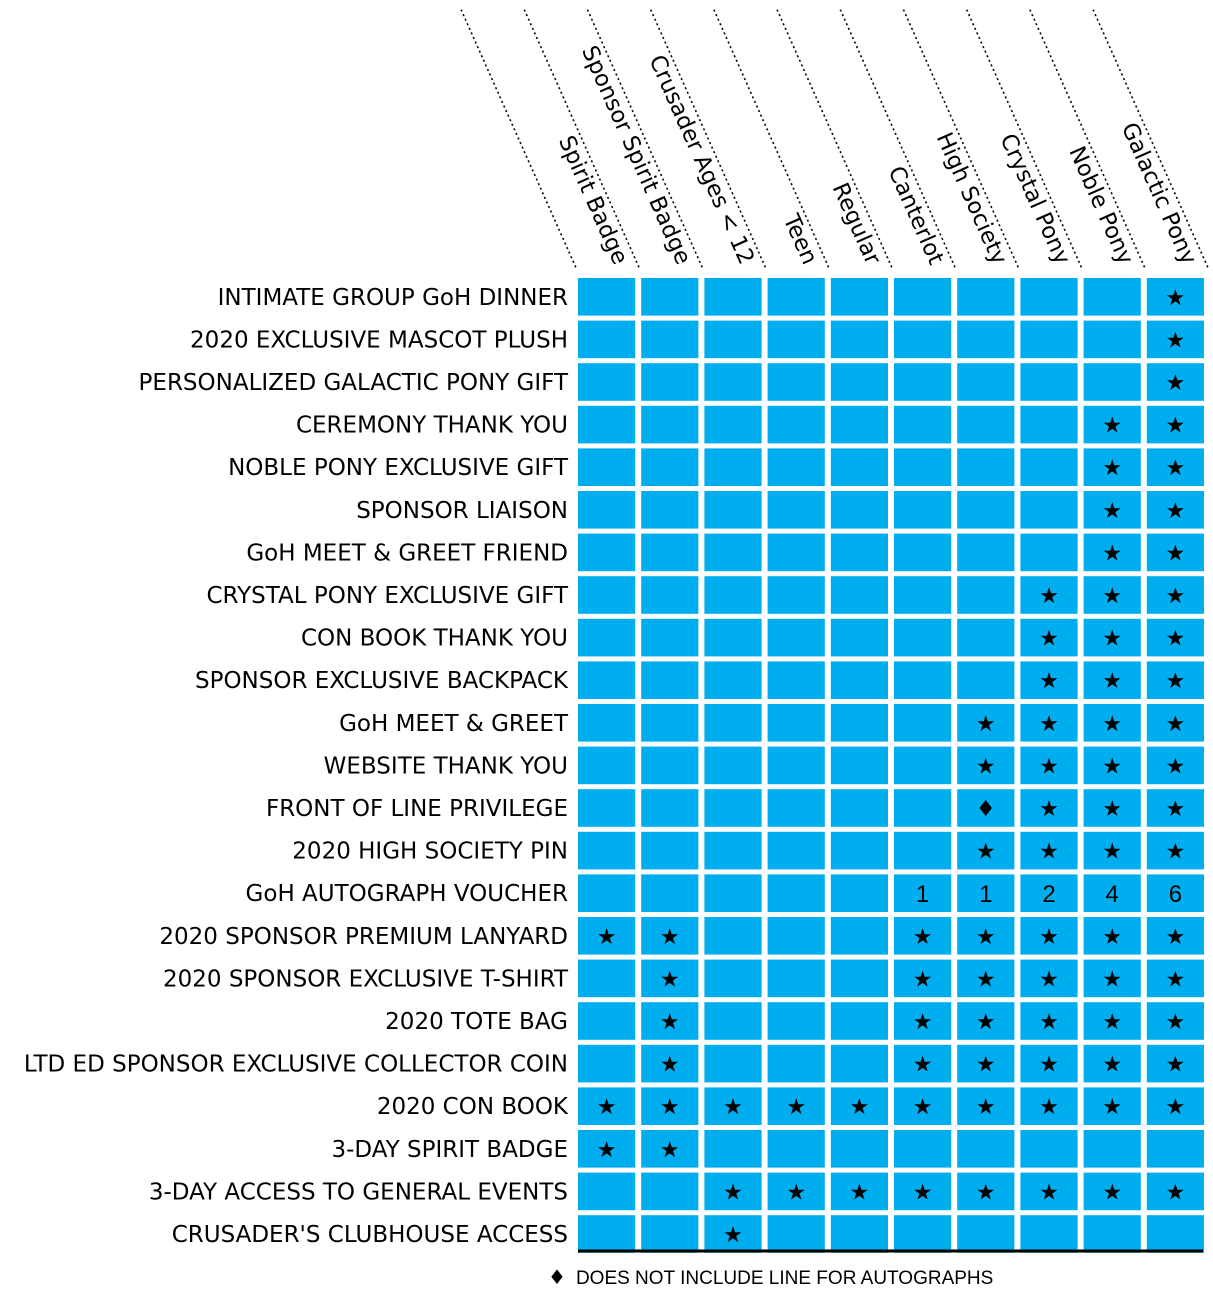 The width and height of the screenshot is (1213, 1297). Describe the element at coordinates (393, 298) in the screenshot. I see `row-label: INTIMATE GROUP GoH DINNER` at that location.